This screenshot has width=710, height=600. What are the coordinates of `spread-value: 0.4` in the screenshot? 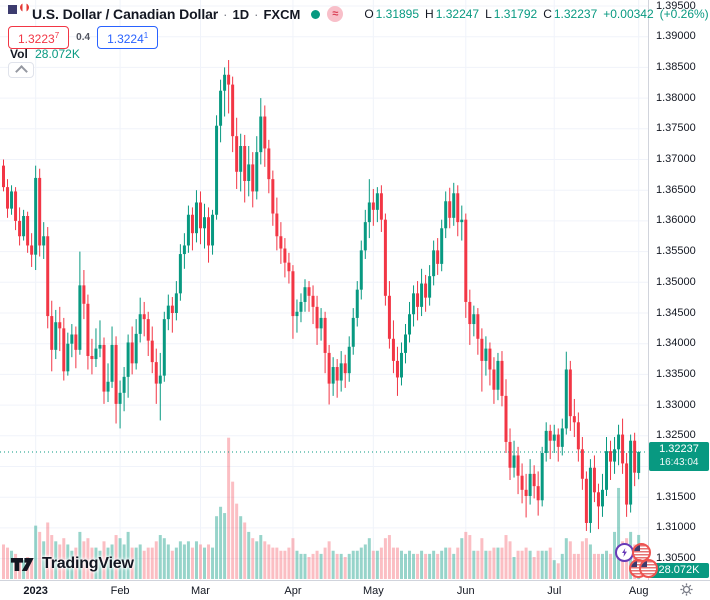 It's located at (83, 37).